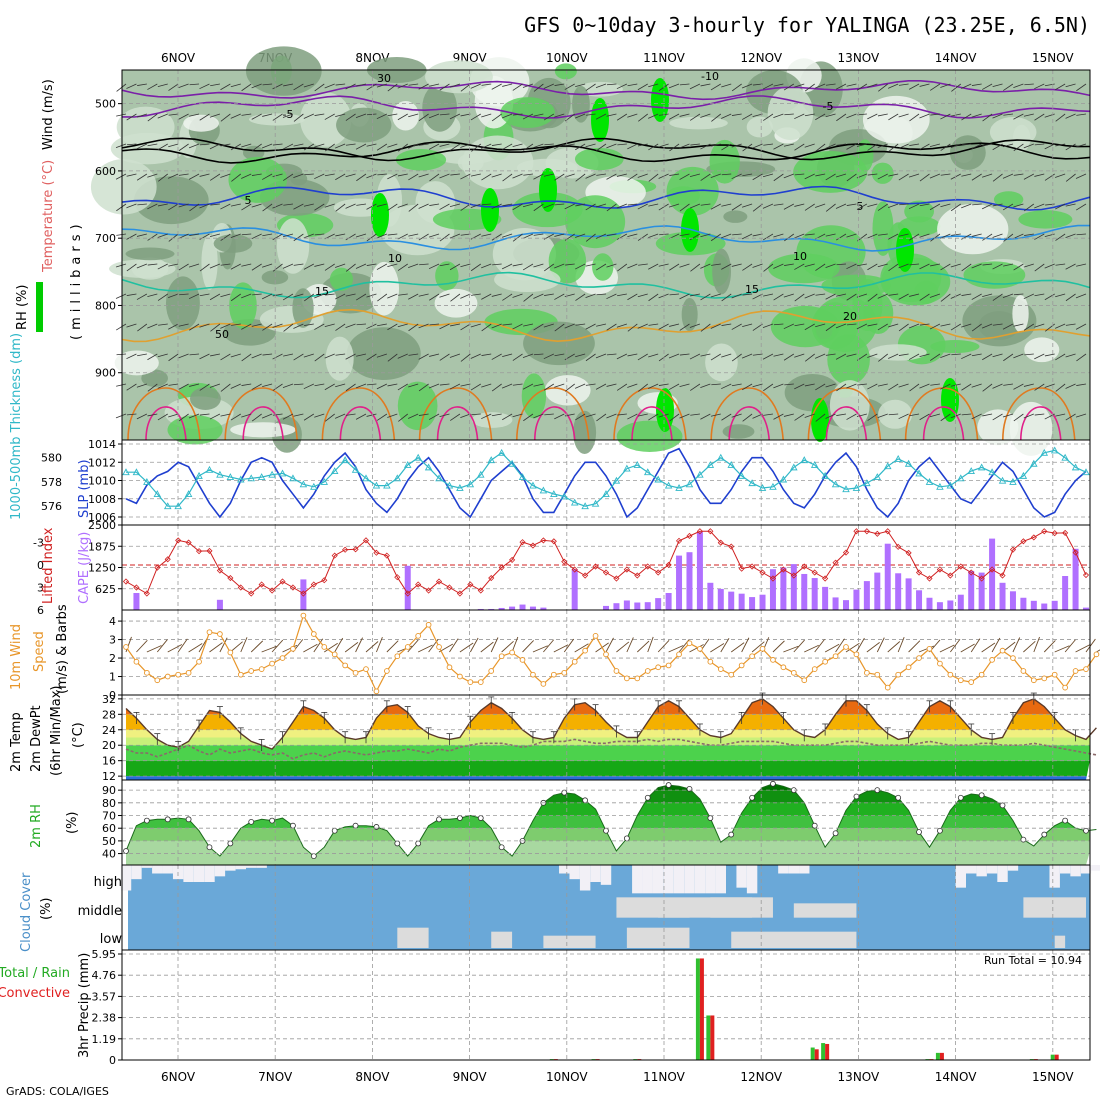 The width and height of the screenshot is (1100, 1100). I want to click on rh-saturated-region, so click(665, 410).